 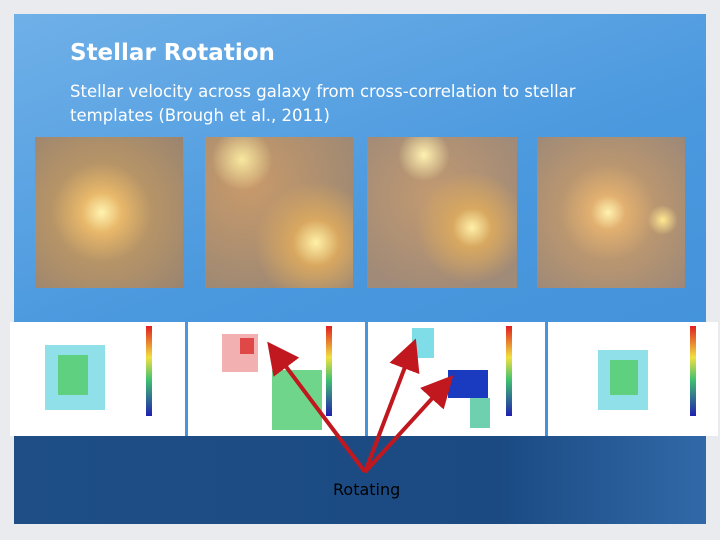 I want to click on arrows, so click(x=360, y=406).